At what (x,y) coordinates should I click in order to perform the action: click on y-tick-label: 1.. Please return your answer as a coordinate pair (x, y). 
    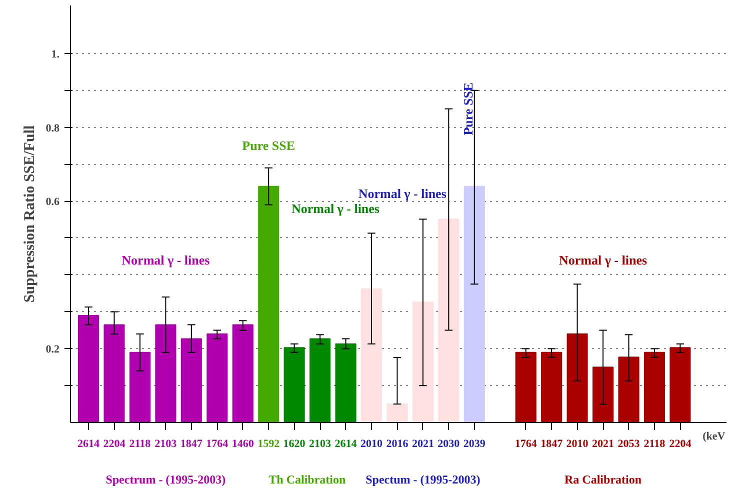
    Looking at the image, I should click on (55, 54).